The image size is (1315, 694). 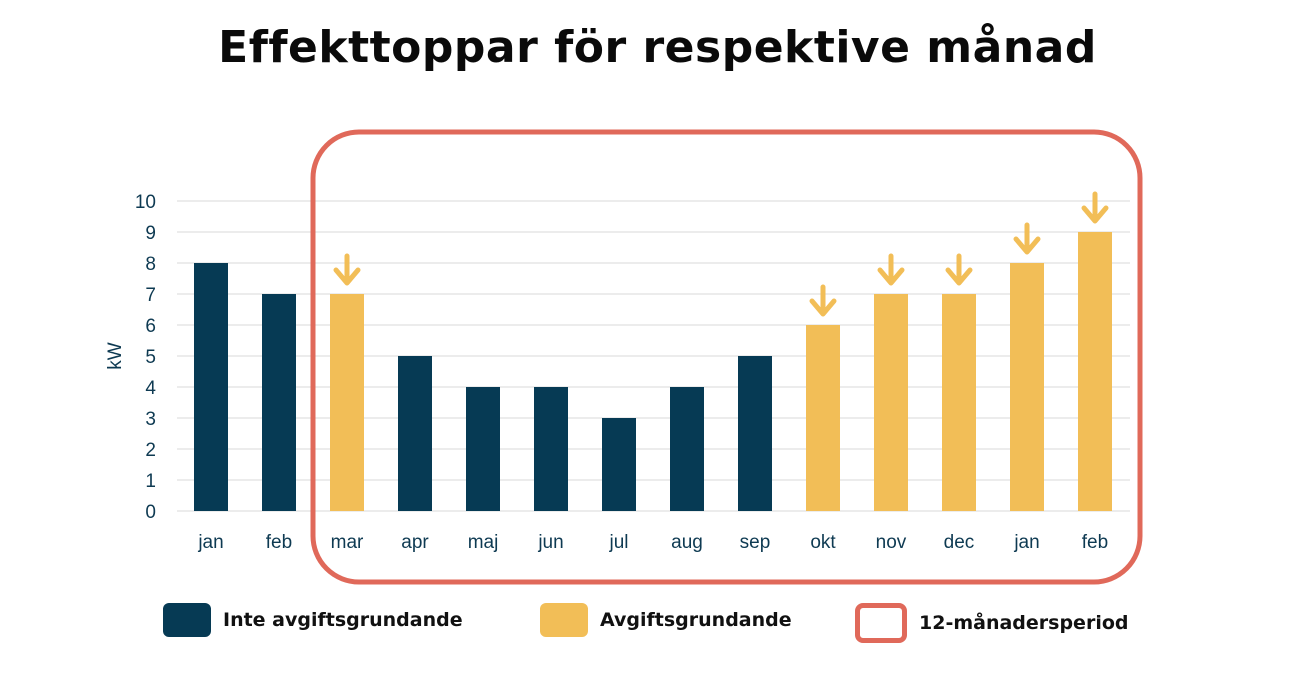 What do you see at coordinates (550, 542) in the screenshot?
I see `x-tick-label: jun` at bounding box center [550, 542].